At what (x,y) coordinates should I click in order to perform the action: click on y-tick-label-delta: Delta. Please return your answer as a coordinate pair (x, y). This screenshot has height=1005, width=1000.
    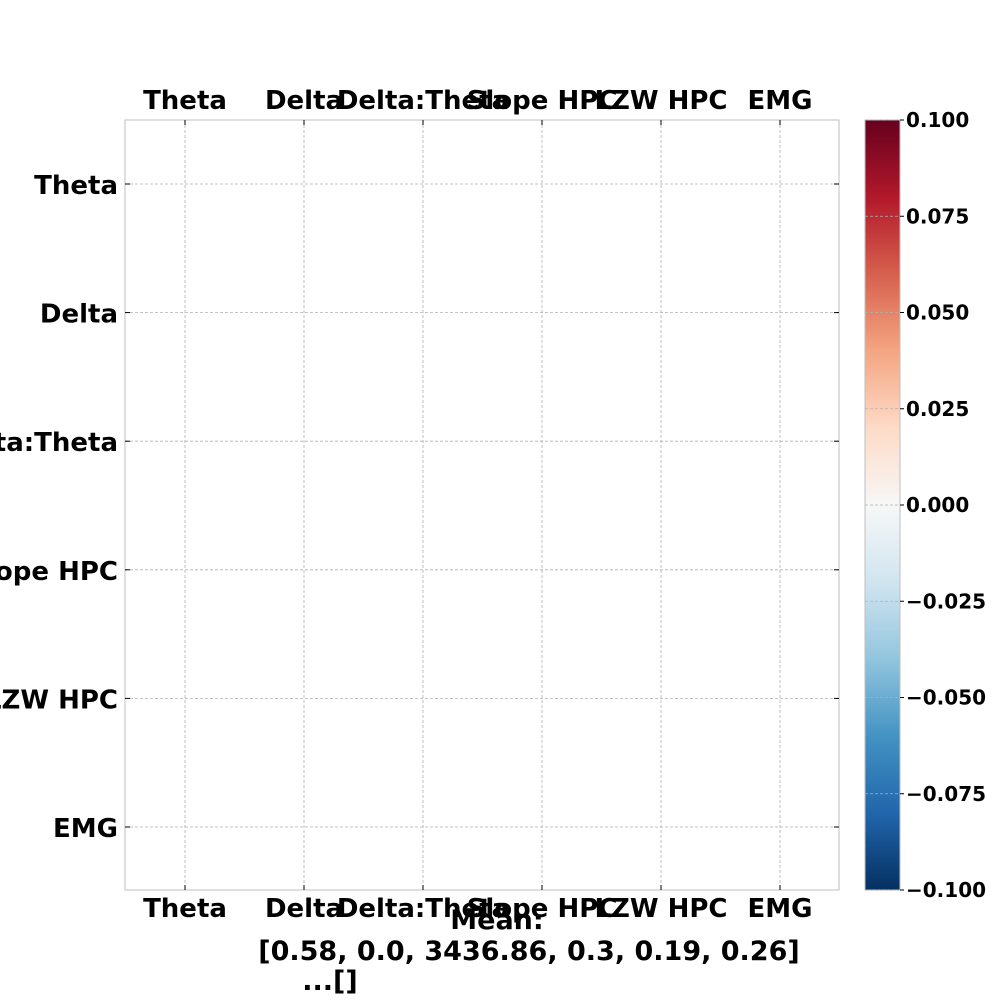
    Looking at the image, I should click on (79, 315).